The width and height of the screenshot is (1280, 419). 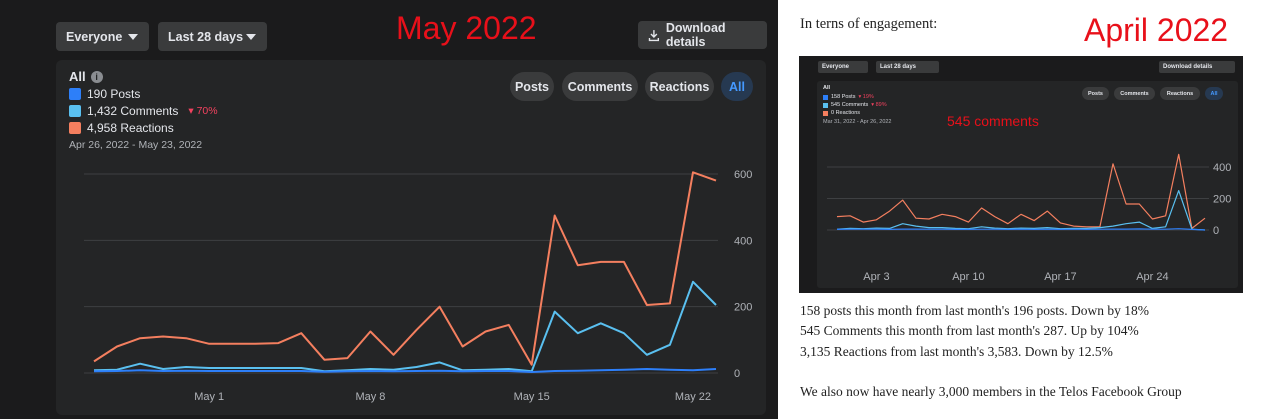 What do you see at coordinates (654, 35) in the screenshot?
I see `download-icon` at bounding box center [654, 35].